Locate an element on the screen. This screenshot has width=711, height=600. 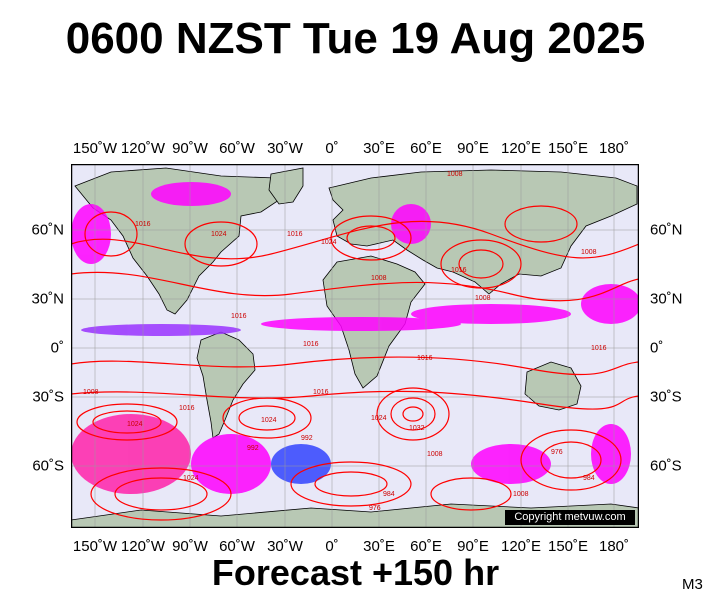
lat-label-left: 60˚N is located at coordinates (47, 230).